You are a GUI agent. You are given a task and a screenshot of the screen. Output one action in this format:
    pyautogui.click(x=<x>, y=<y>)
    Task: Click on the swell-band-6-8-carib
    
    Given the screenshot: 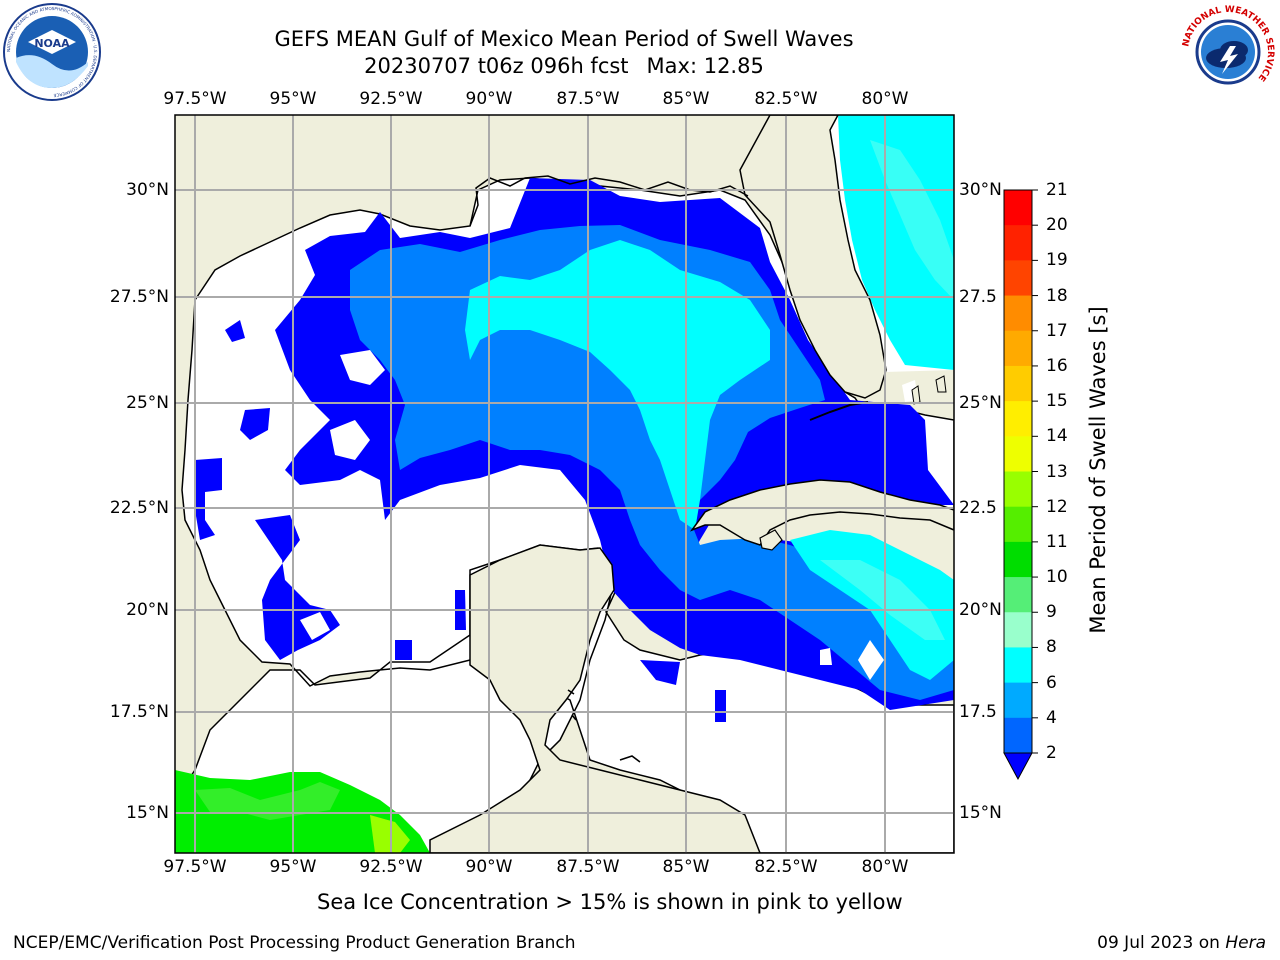 What is the action you would take?
    pyautogui.click(x=872, y=605)
    